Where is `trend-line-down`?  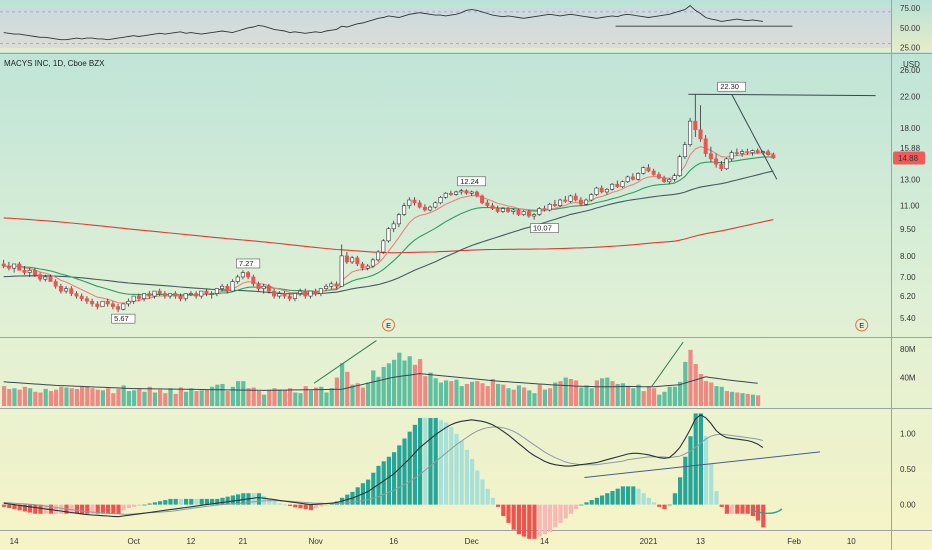
trend-line-down is located at coordinates (754, 136).